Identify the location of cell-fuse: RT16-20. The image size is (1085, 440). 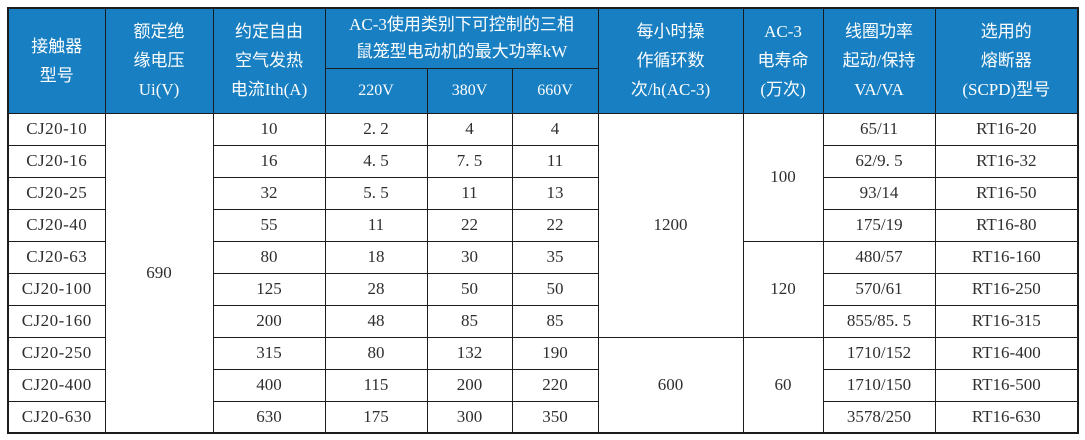
(1006, 129).